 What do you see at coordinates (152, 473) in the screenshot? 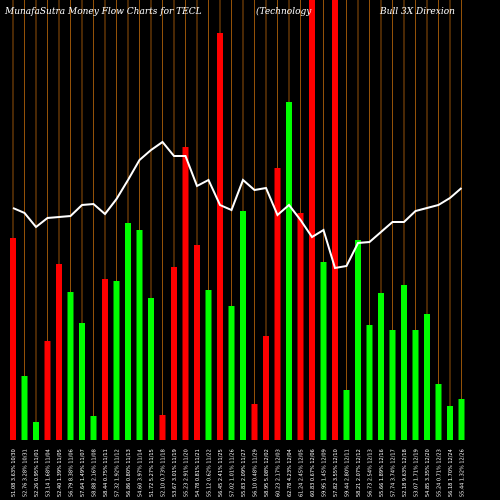
I see `x-tick-label: 51.72 5.27% 11/15` at bounding box center [152, 473].